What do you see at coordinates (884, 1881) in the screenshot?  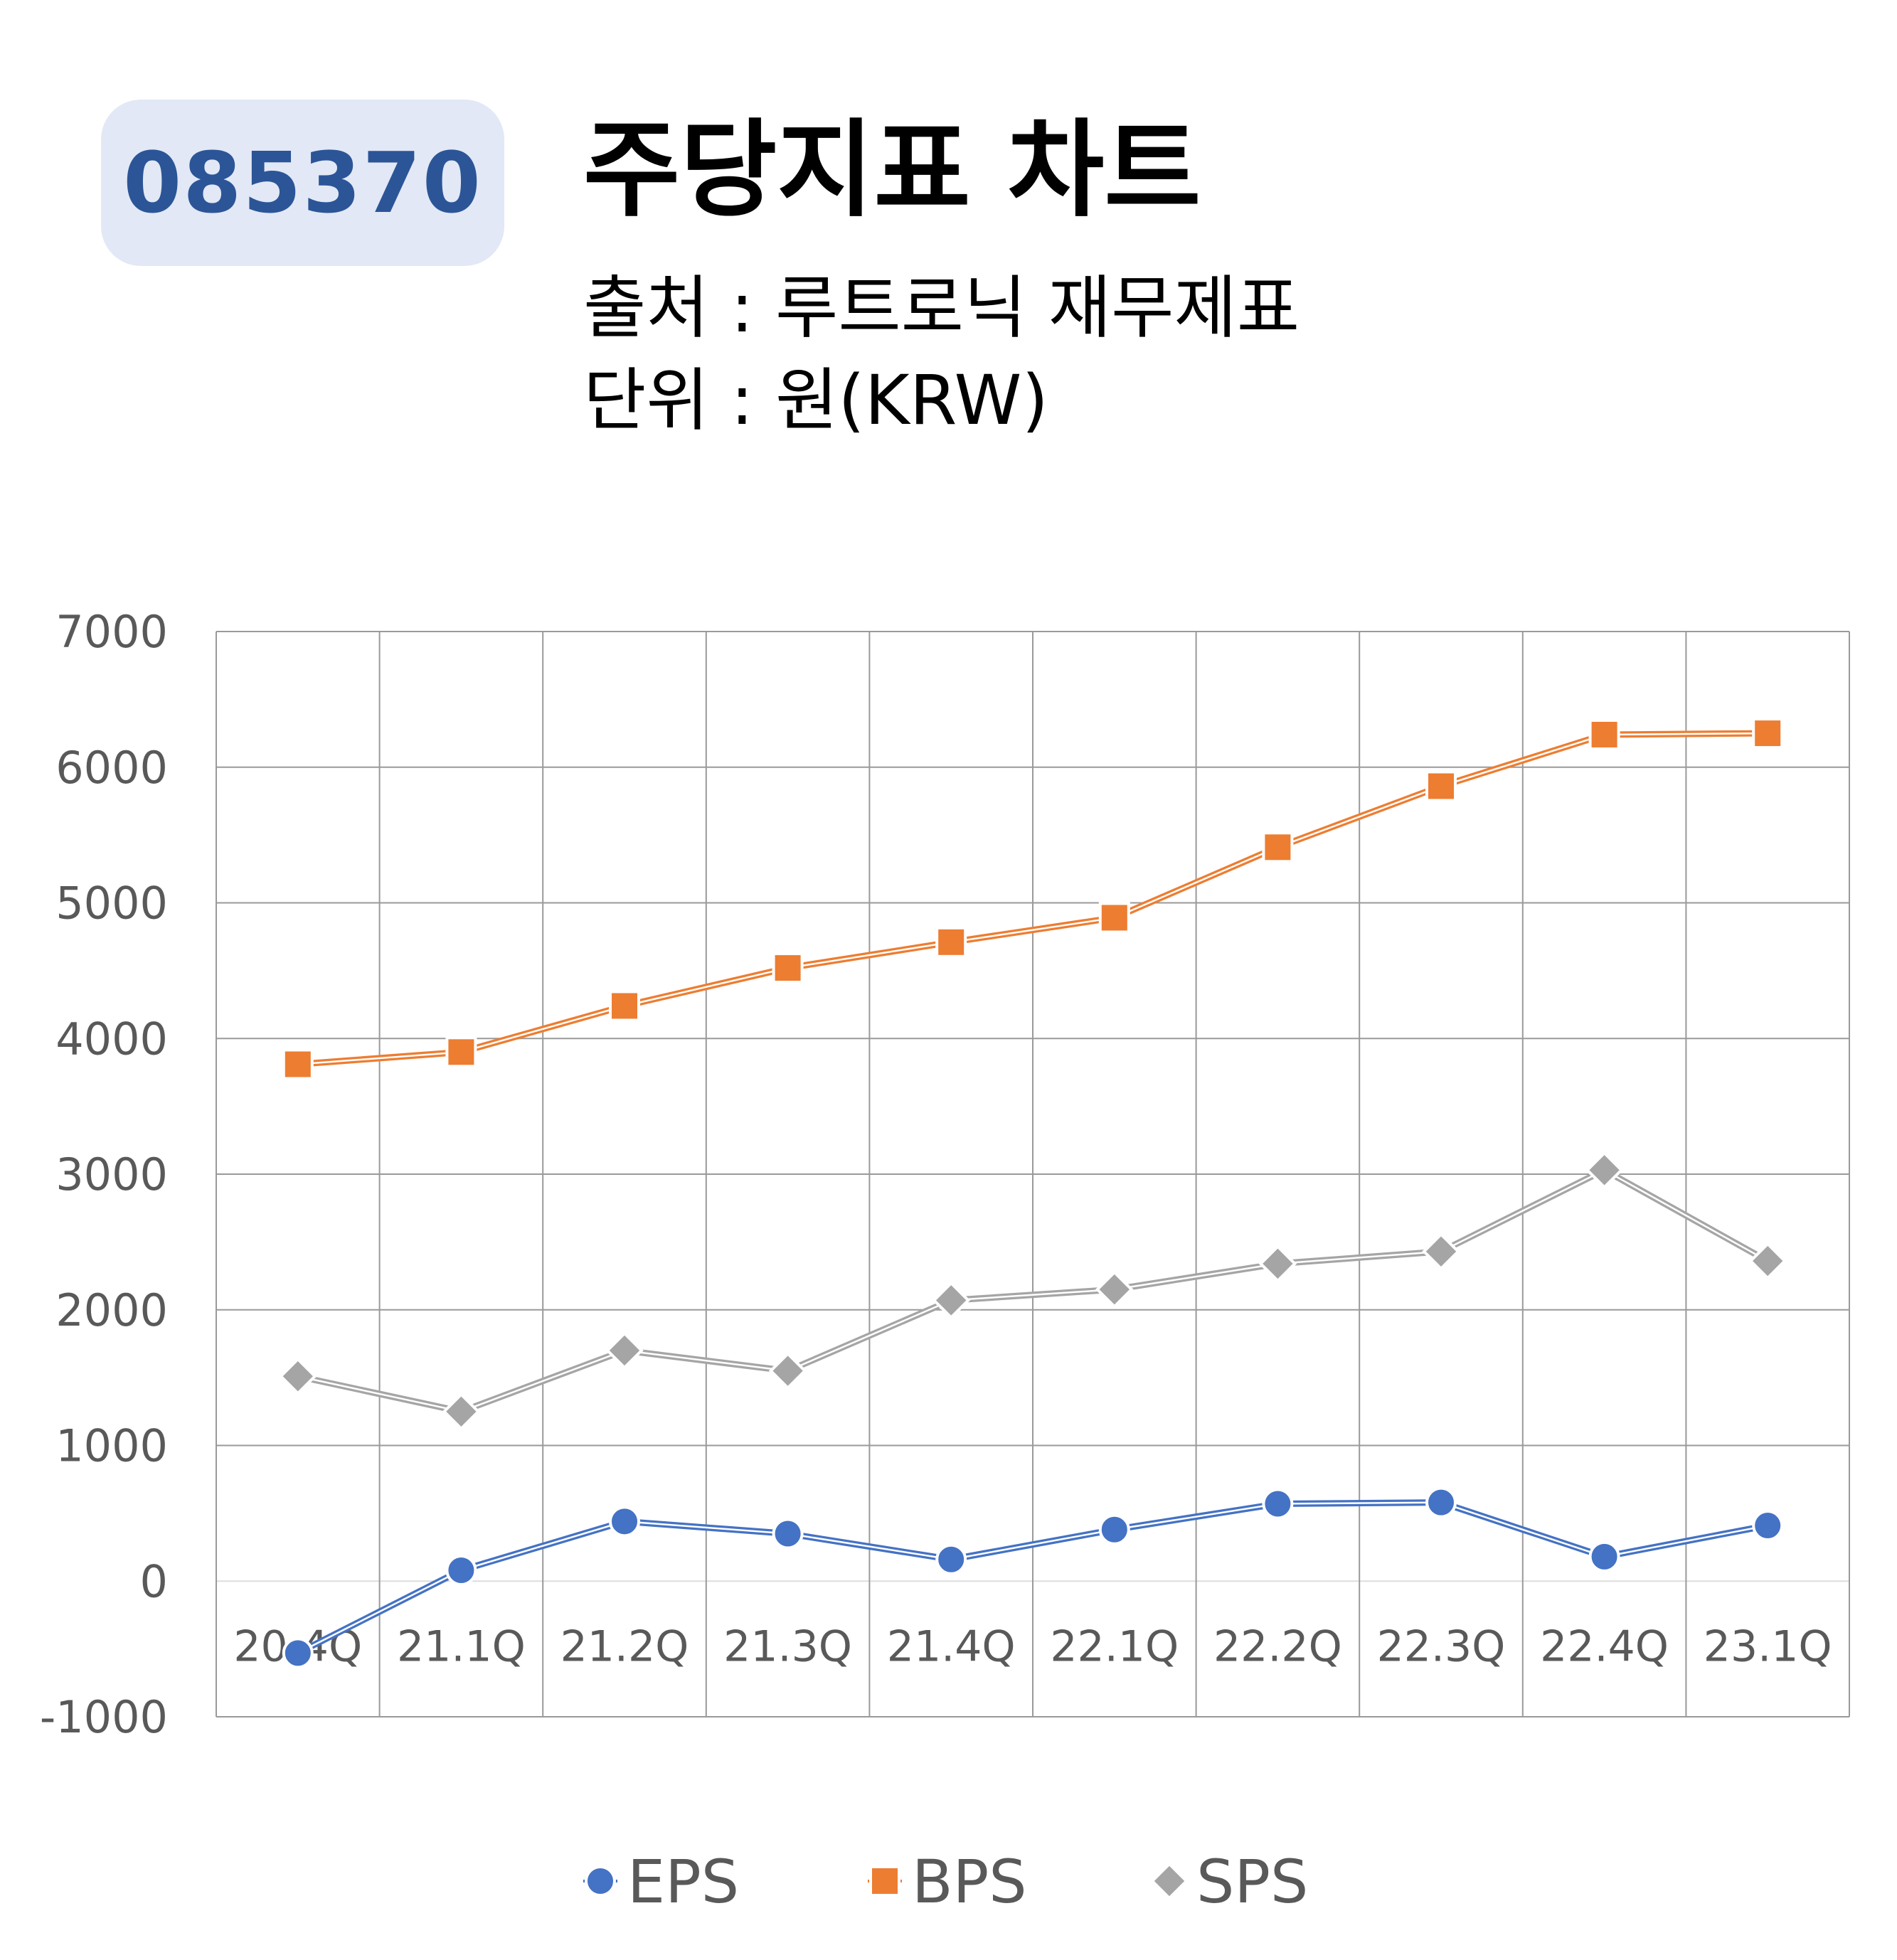 I see `bps-legend-marker` at bounding box center [884, 1881].